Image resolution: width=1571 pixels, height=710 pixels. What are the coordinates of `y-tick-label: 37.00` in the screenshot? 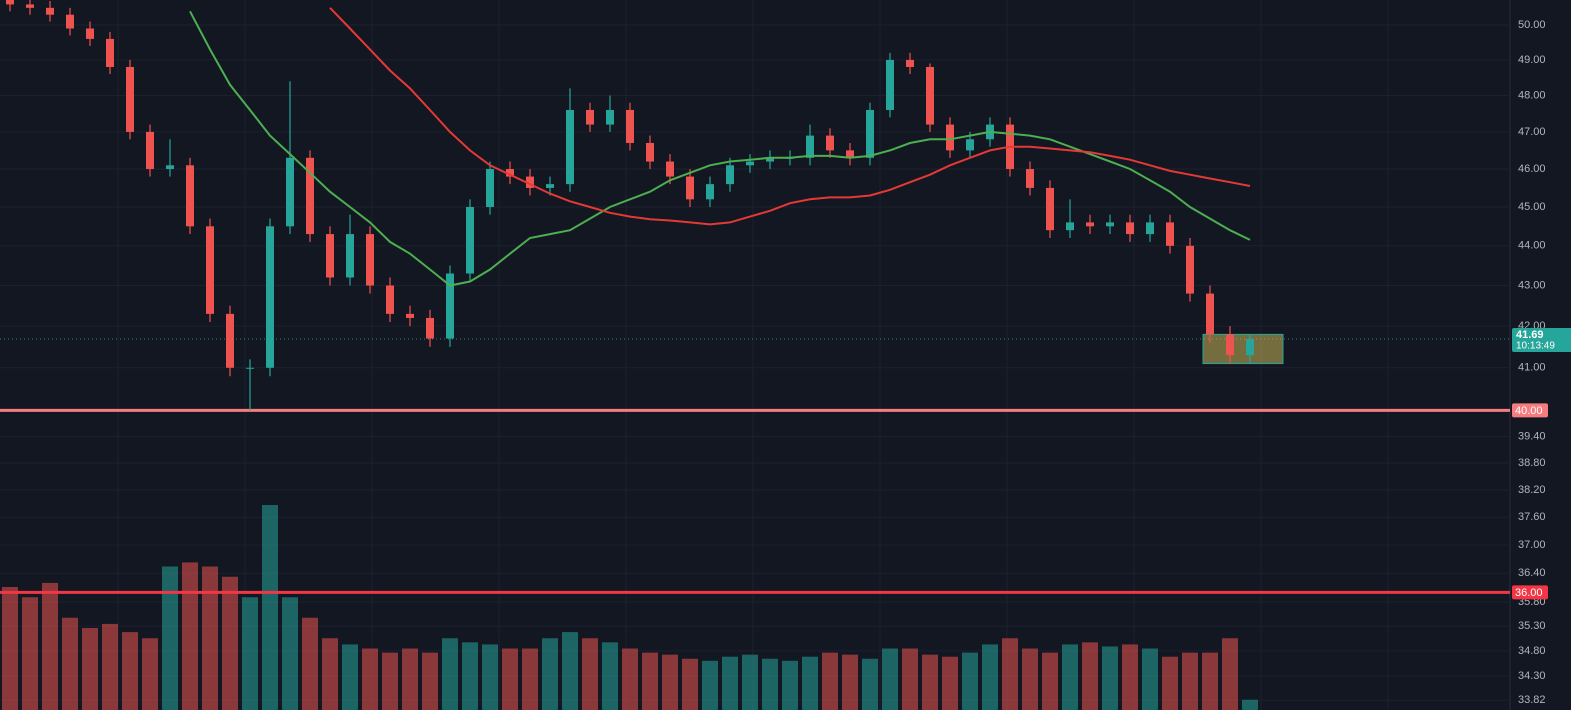 It's located at (1532, 545).